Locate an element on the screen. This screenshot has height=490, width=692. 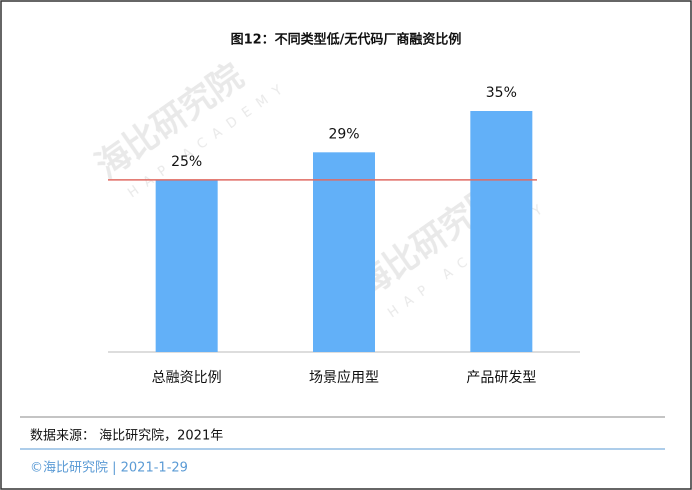
source: 数据来源： 海比研究院，2021年 is located at coordinates (126, 436).